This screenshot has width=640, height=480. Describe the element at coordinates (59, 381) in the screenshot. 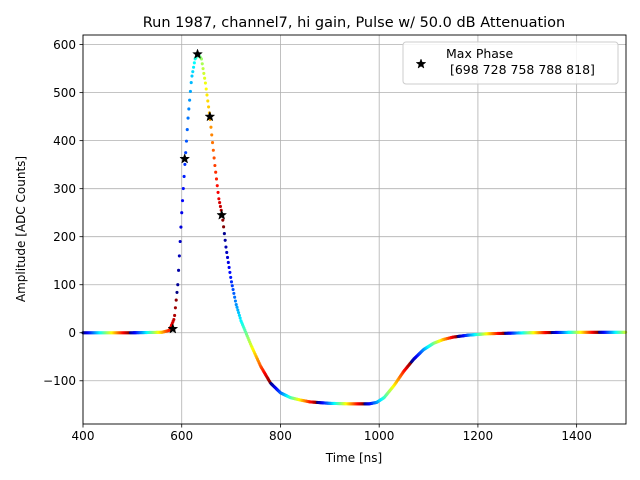

I see `y-tick-label: −100` at that location.